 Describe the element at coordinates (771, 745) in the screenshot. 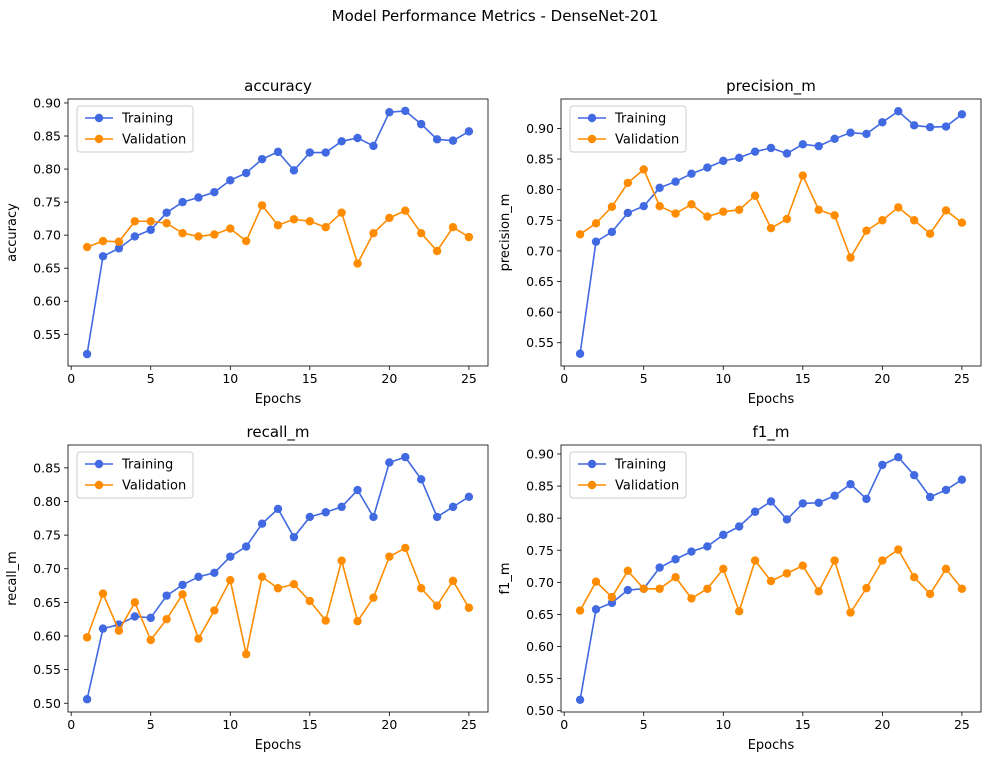

I see `x-axis-label: Epochs` at that location.